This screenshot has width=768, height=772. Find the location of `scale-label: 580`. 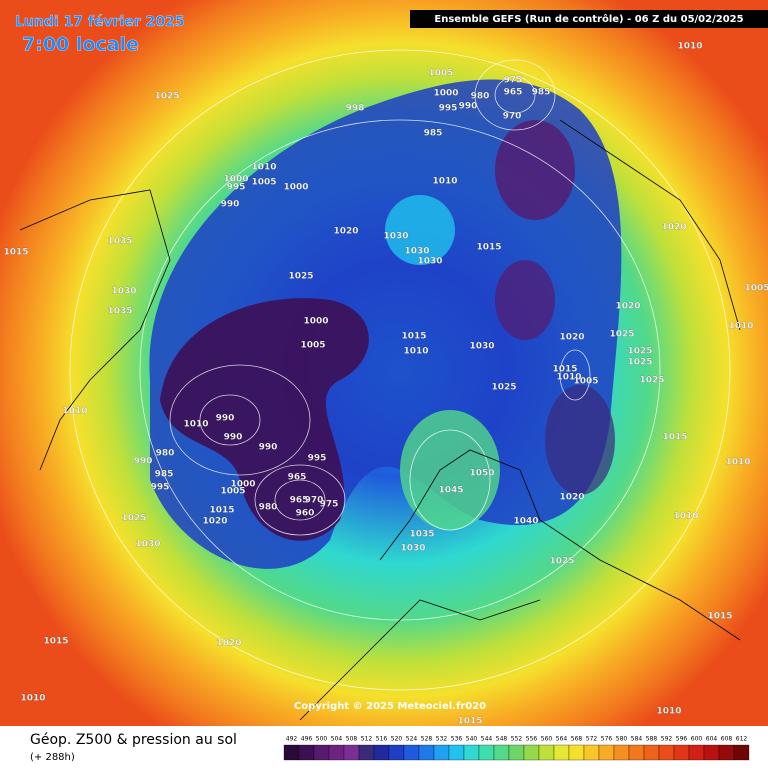

scale-label: 580 is located at coordinates (622, 739).